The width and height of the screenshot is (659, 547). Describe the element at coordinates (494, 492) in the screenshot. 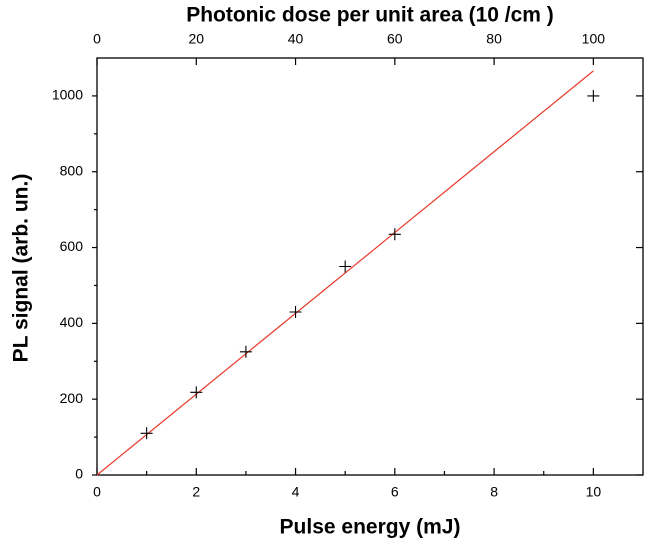

I see `x-tick-label: 8` at that location.